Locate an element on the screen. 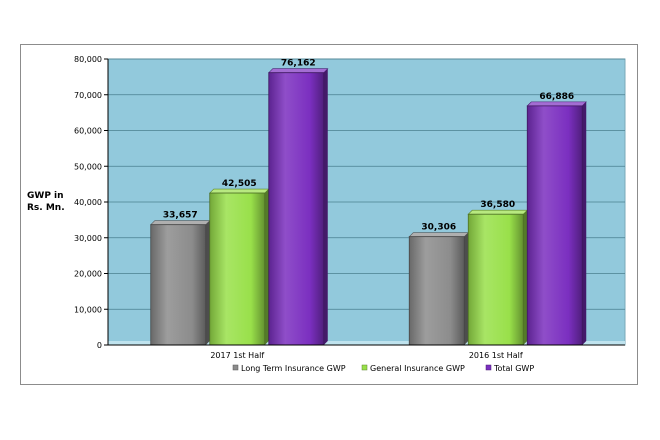 The image size is (660, 440). data-label: 33,657 is located at coordinates (180, 216).